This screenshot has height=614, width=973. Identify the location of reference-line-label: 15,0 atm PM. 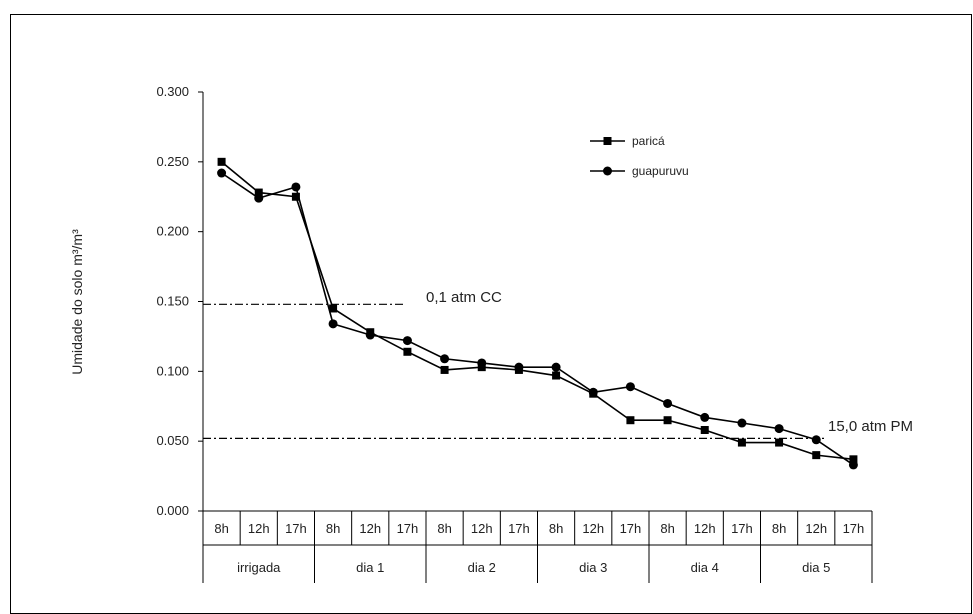
(870, 426).